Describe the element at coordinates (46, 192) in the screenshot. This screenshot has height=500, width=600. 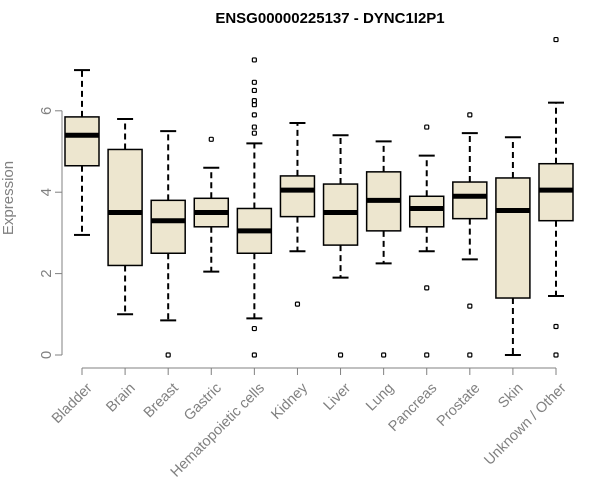
I see `y-tick-label: 4` at that location.